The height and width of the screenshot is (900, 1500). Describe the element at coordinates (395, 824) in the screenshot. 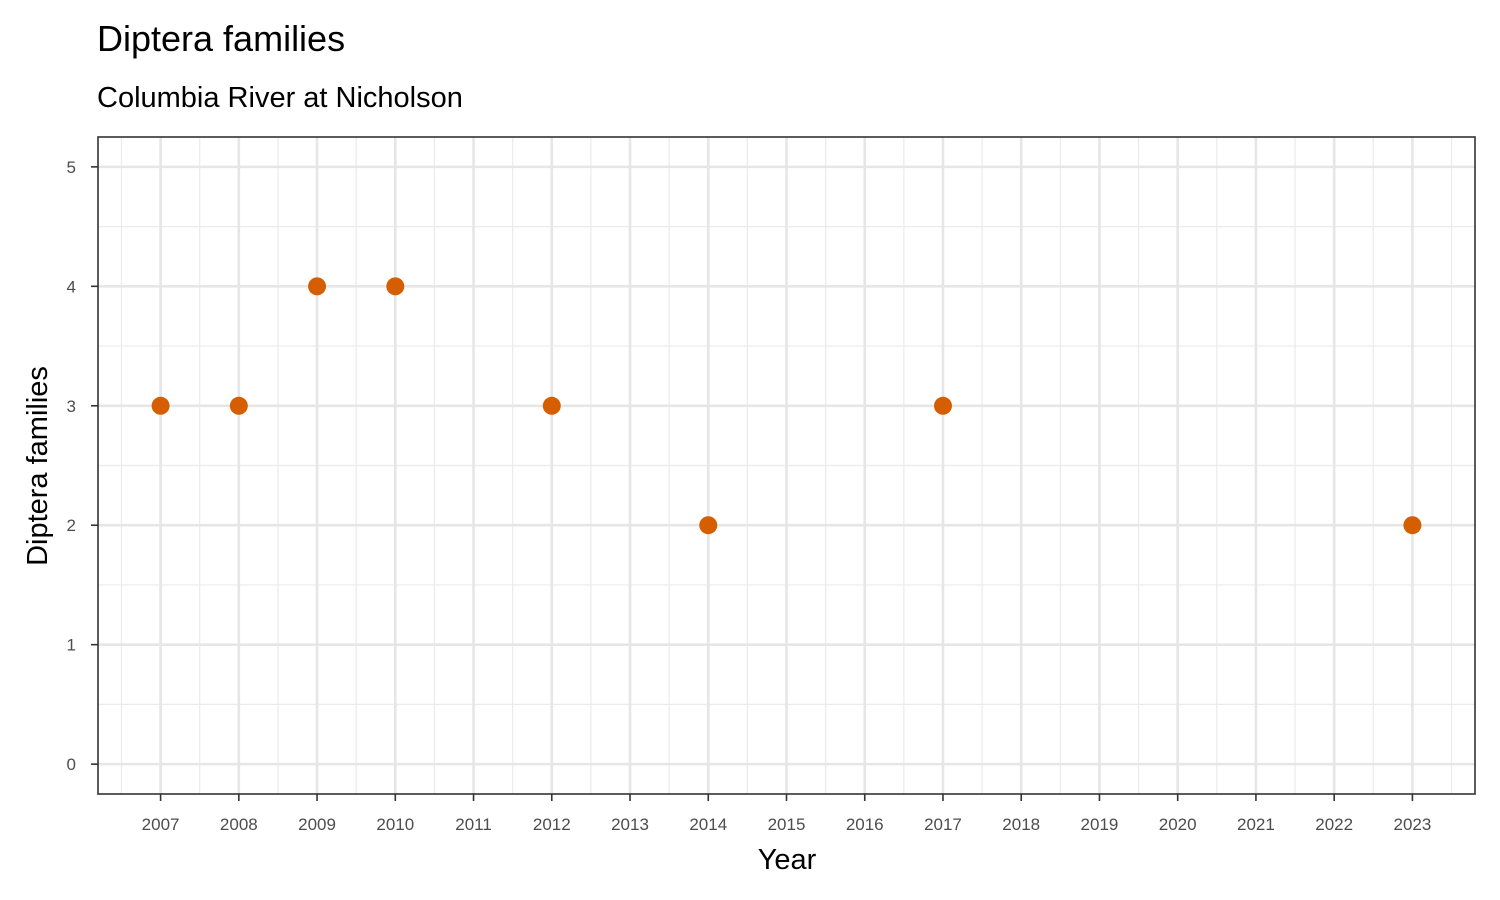

I see `x-tick-label: 2010` at that location.